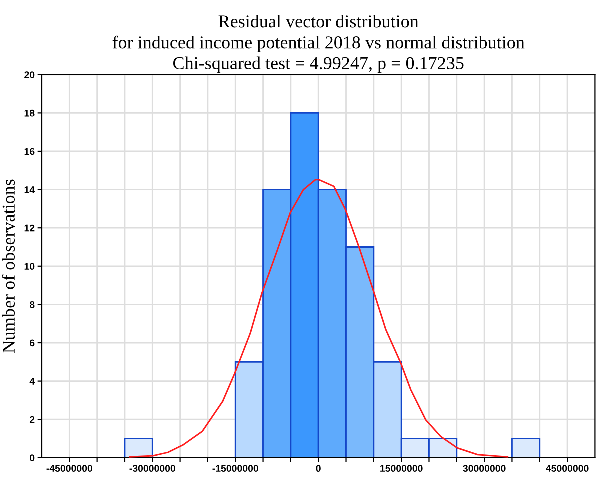 Image resolution: width=600 pixels, height=480 pixels. What do you see at coordinates (153, 468) in the screenshot?
I see `x-tick-label: -30000000` at bounding box center [153, 468].